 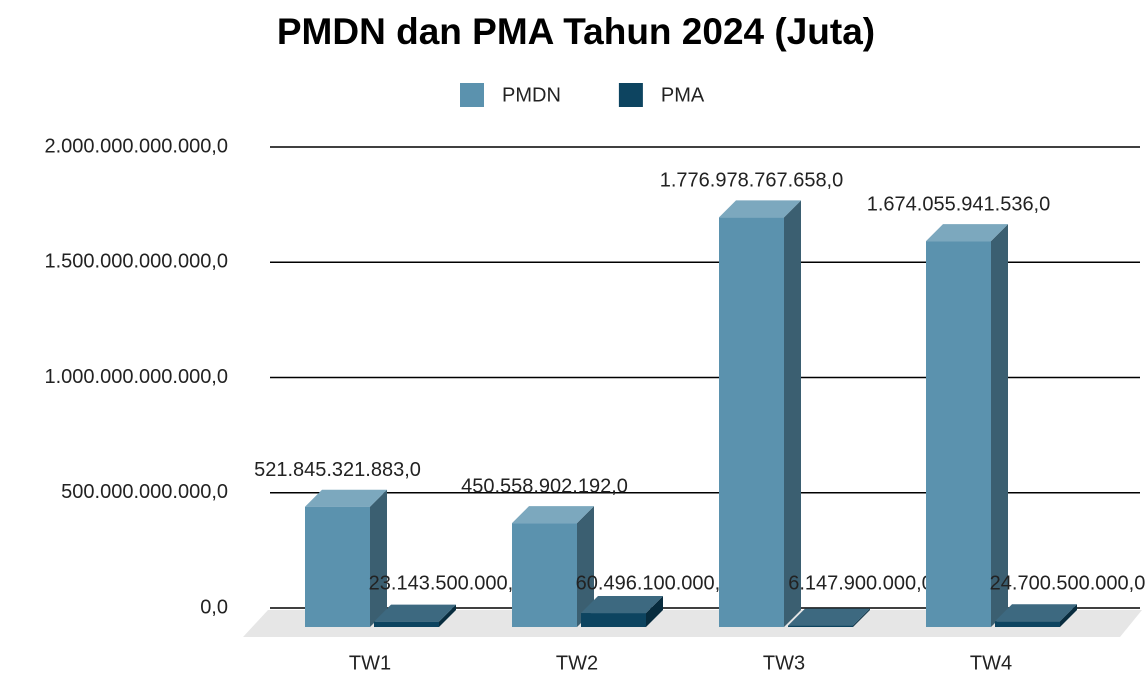 What do you see at coordinates (136, 146) in the screenshot?
I see `y-tick-label: 2.000.000.000.000,0` at bounding box center [136, 146].